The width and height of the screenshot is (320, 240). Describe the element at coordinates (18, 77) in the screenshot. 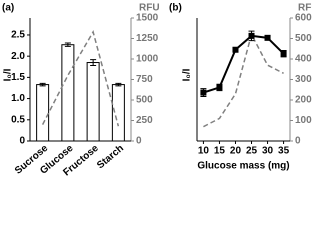

I see `y-tick-label: 1.5` at that location.